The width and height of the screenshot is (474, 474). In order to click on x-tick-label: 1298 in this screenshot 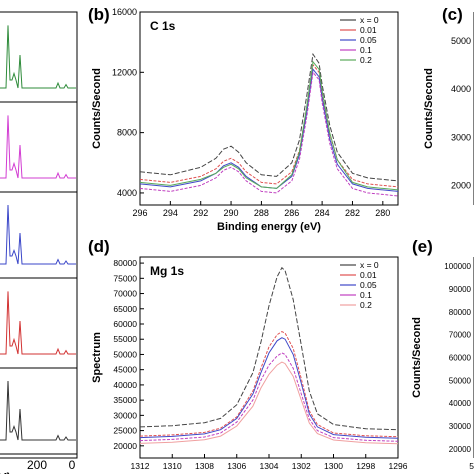, I will do `click(365, 466)`.